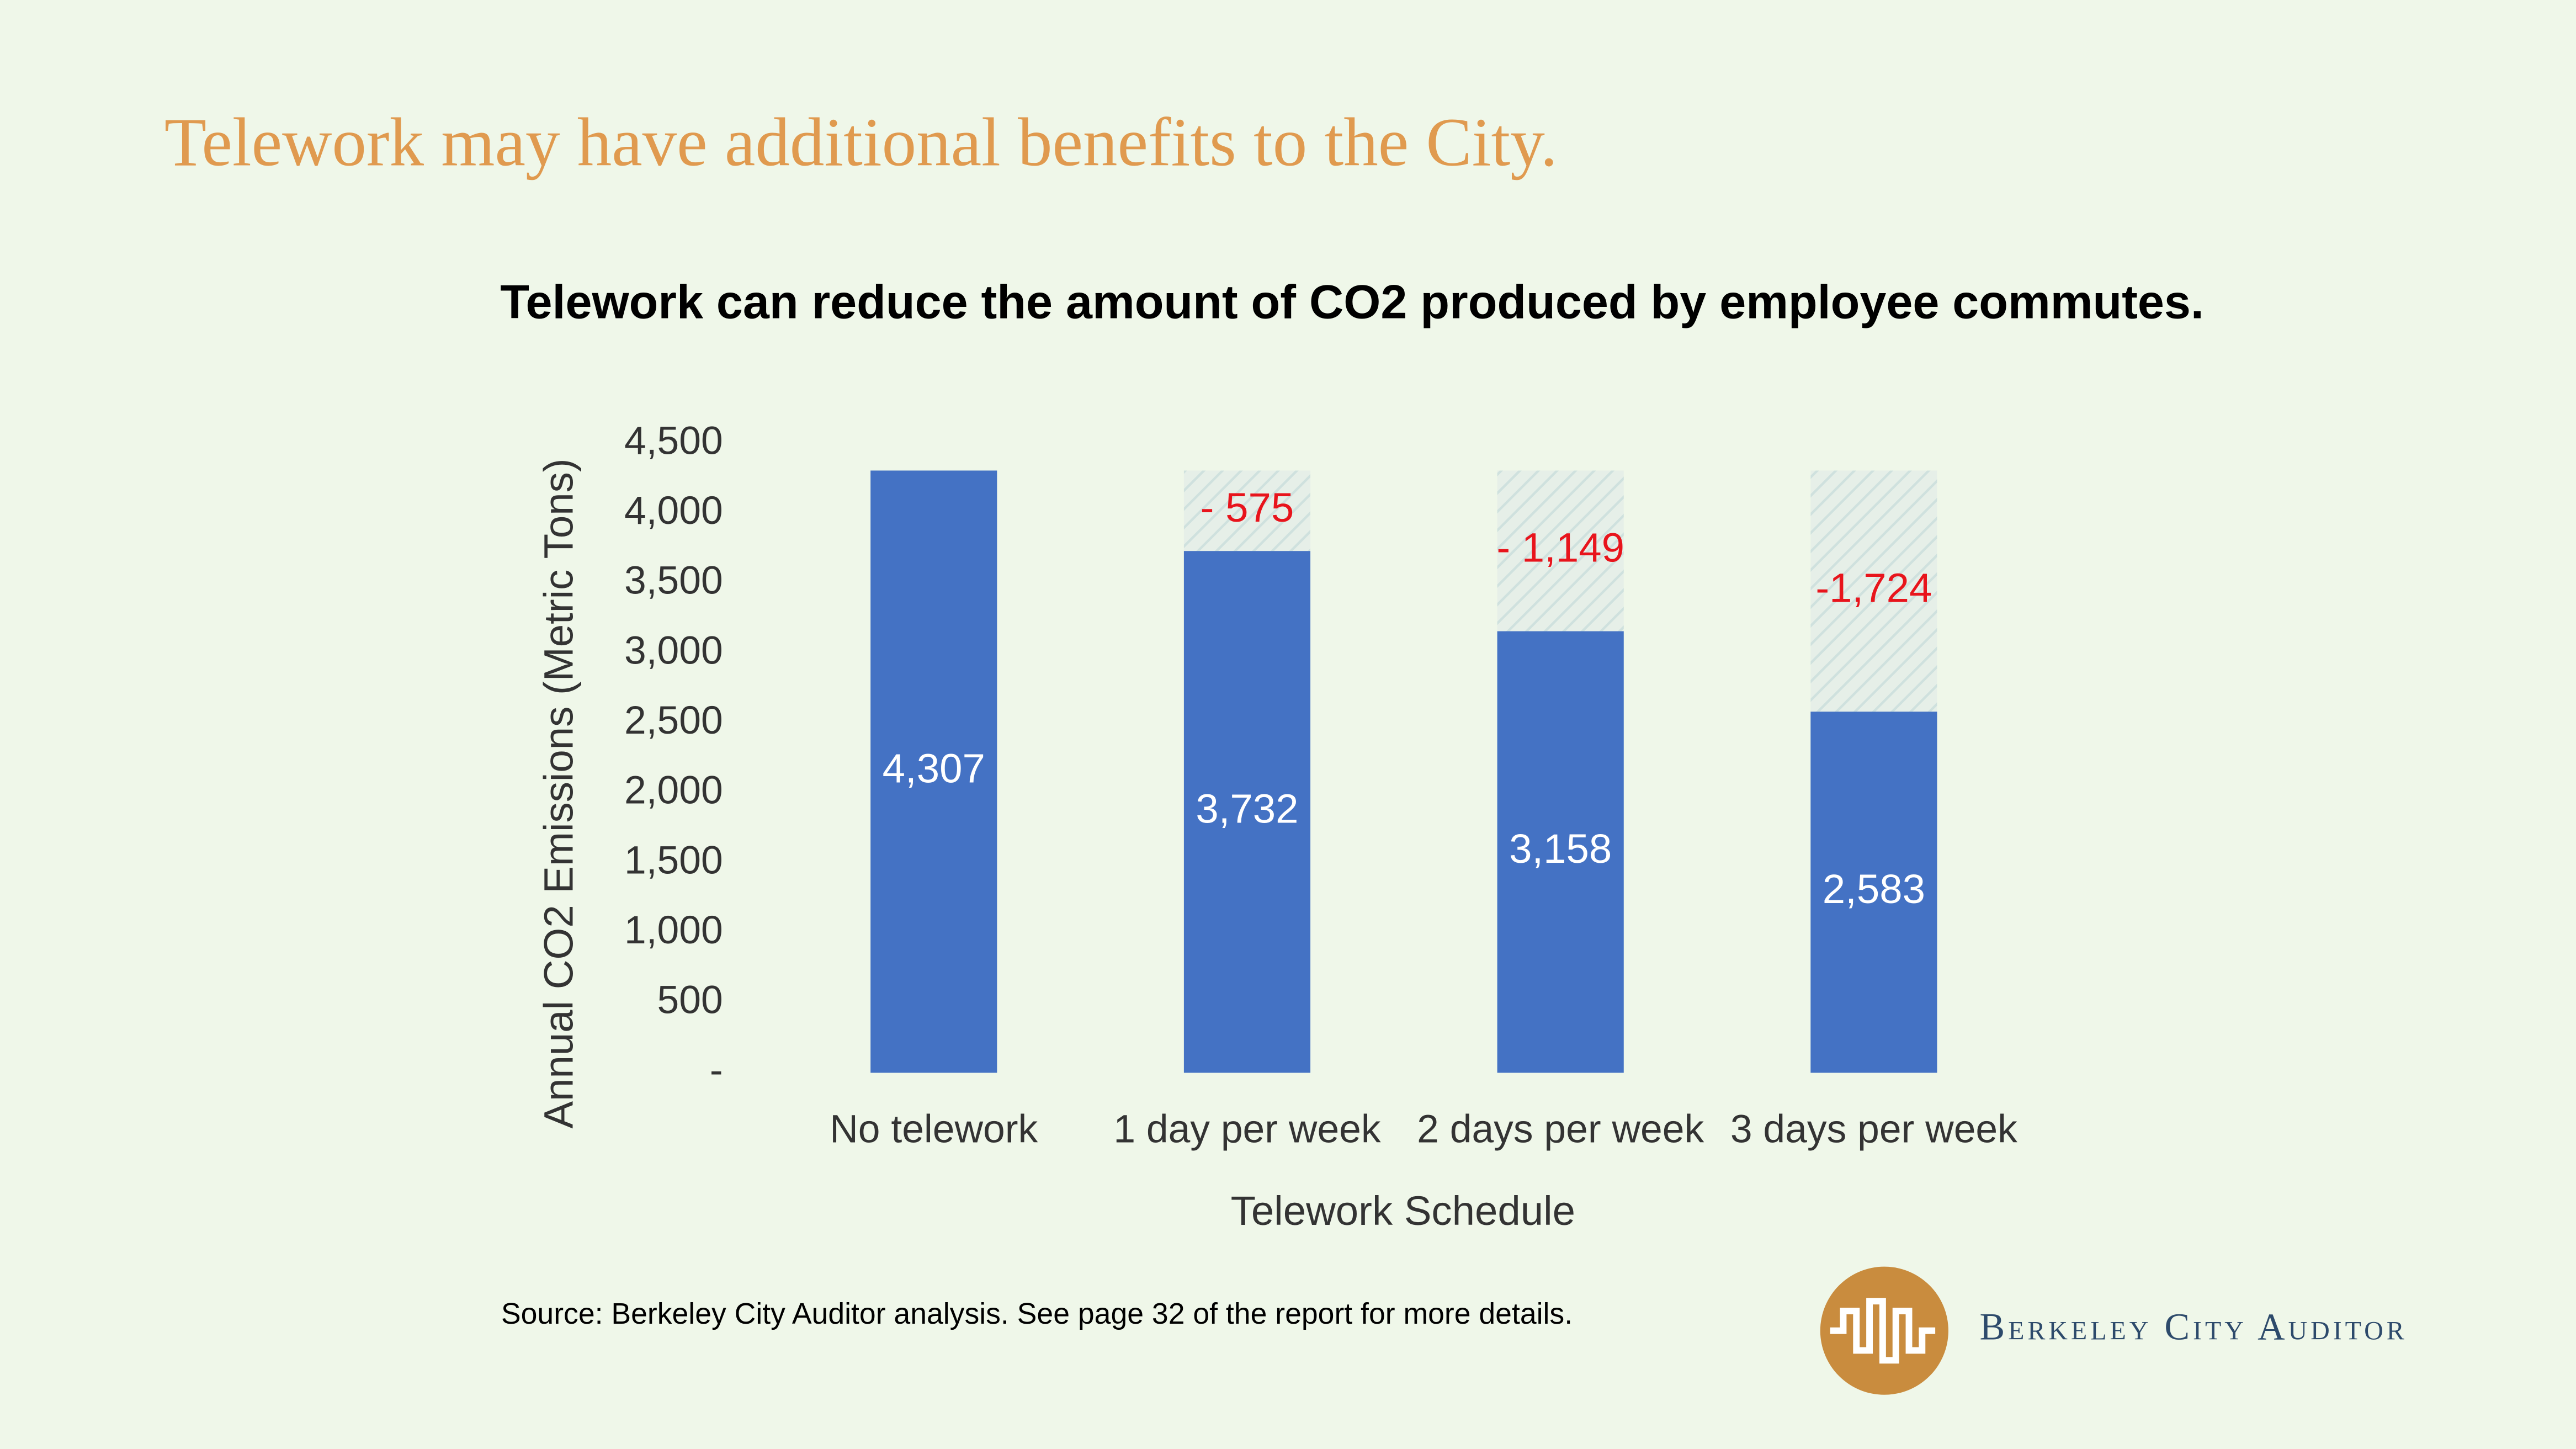  I want to click on y-tick-label: 1,500, so click(673, 860).